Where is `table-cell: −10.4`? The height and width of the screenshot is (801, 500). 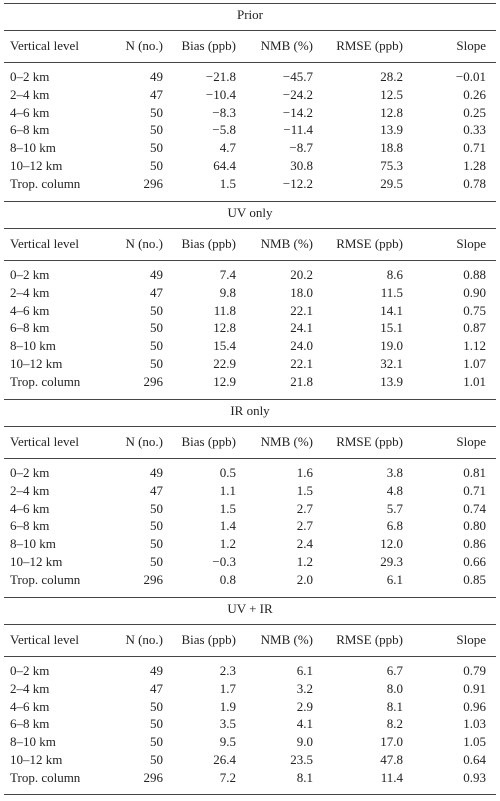 table-cell: −10.4 is located at coordinates (220, 94).